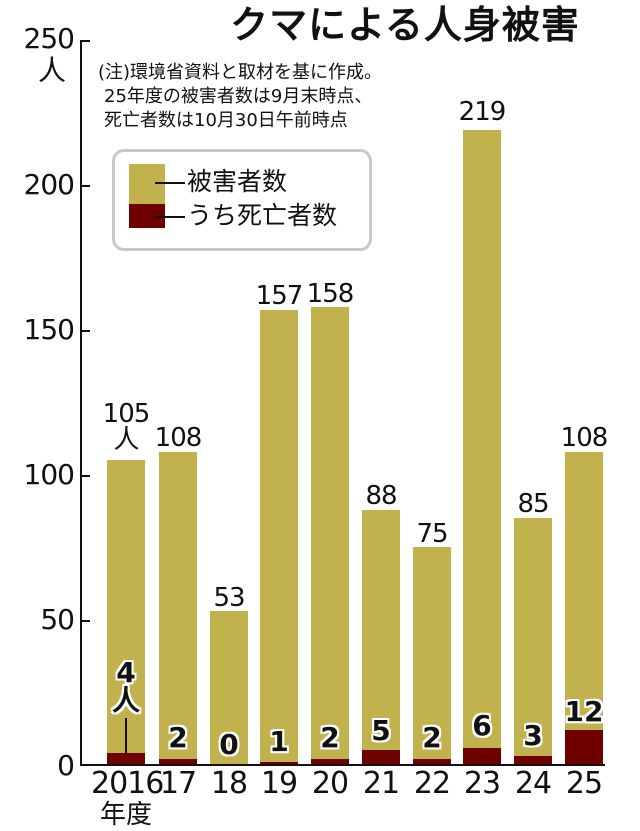 The image size is (640, 831). Describe the element at coordinates (279, 296) in the screenshot. I see `value-label-victims-2019: 157` at that location.